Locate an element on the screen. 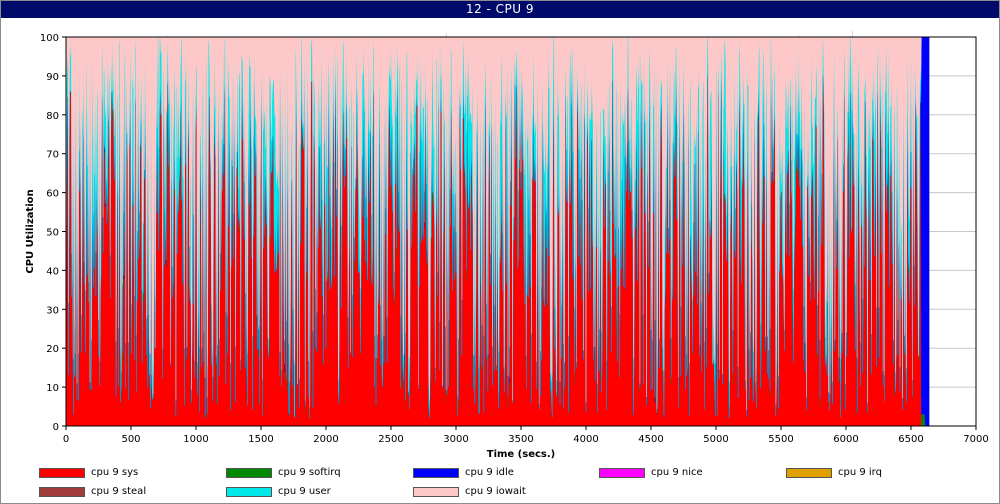 Image resolution: width=1000 pixels, height=504 pixels. y-tick-label: 0 is located at coordinates (56, 427).